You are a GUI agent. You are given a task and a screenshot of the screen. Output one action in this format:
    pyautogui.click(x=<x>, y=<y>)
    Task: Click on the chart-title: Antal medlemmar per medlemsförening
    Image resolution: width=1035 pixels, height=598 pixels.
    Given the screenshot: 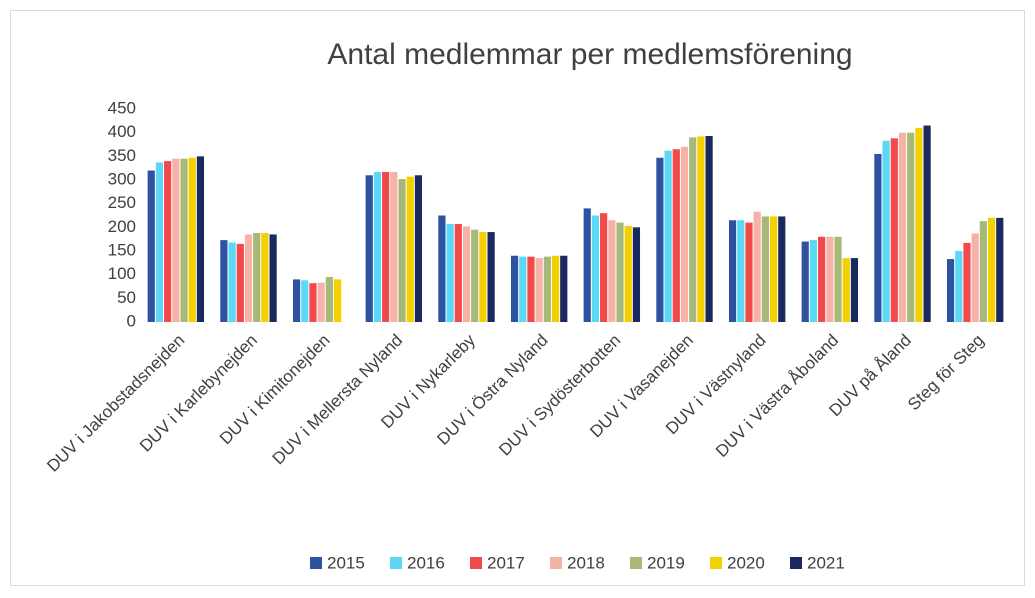 What is the action you would take?
    pyautogui.click(x=589, y=54)
    